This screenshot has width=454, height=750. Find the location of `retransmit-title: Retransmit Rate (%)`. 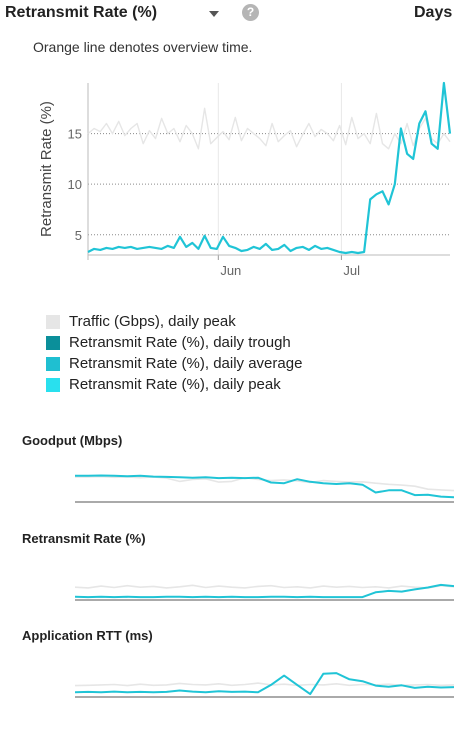

retransmit-title: Retransmit Rate (%) is located at coordinates (84, 538).